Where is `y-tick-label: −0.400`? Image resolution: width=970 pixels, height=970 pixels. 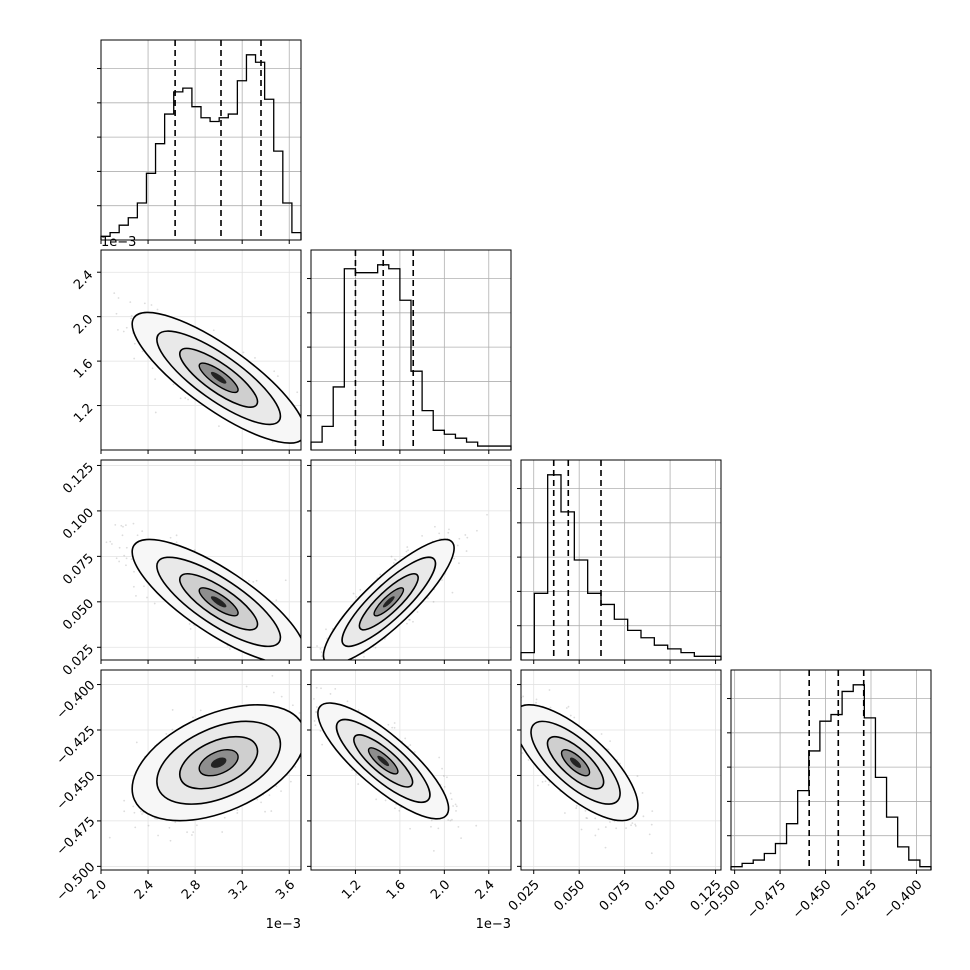 y-tick-label: −0.400 is located at coordinates (76, 700).